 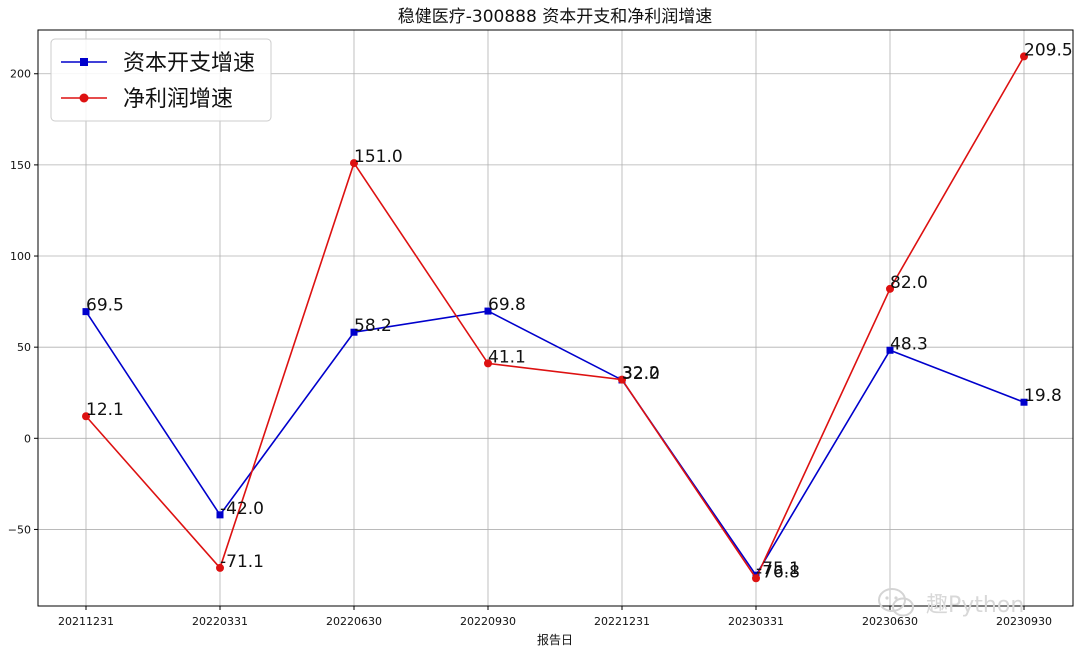 I want to click on data-label: -75.1, so click(x=778, y=569).